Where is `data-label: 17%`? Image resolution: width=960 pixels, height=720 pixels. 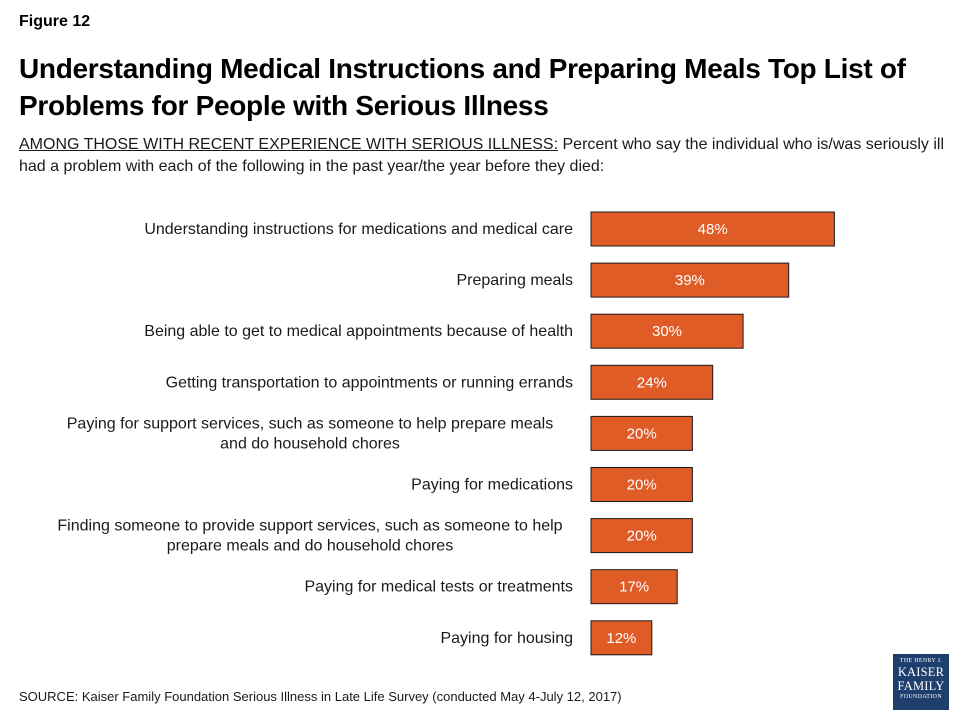 data-label: 17% is located at coordinates (634, 587).